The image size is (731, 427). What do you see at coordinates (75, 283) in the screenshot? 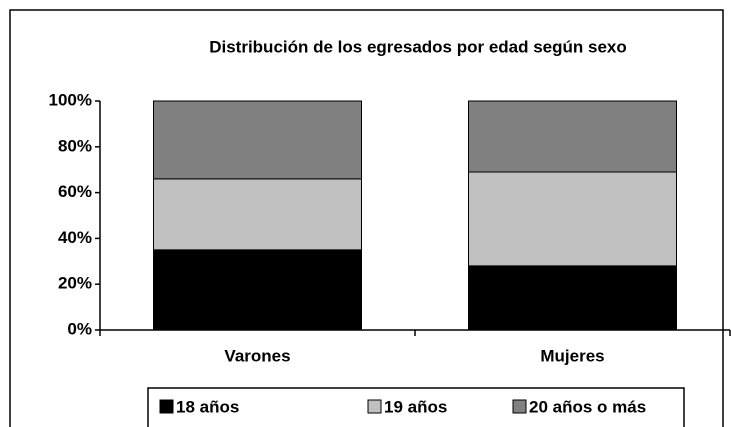
I see `y-tick-label: 20%` at bounding box center [75, 283].